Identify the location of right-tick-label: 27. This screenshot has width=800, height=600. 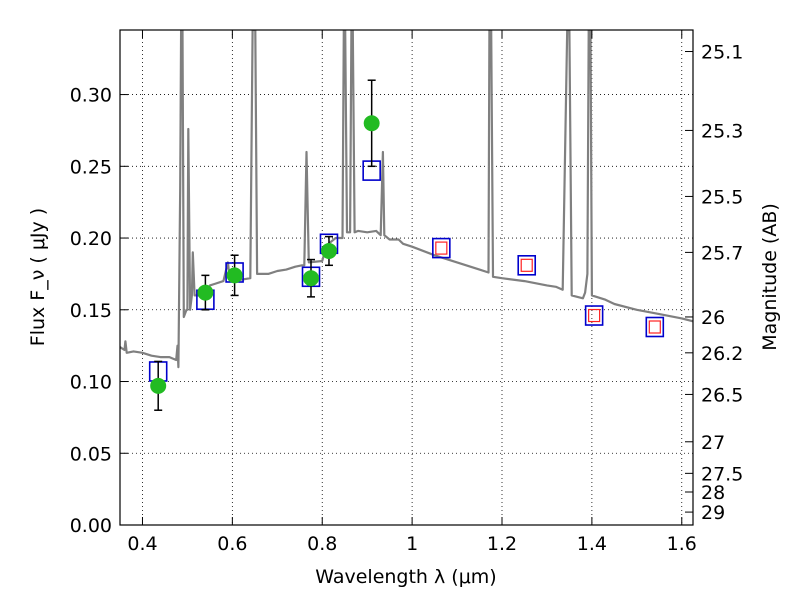
(713, 443).